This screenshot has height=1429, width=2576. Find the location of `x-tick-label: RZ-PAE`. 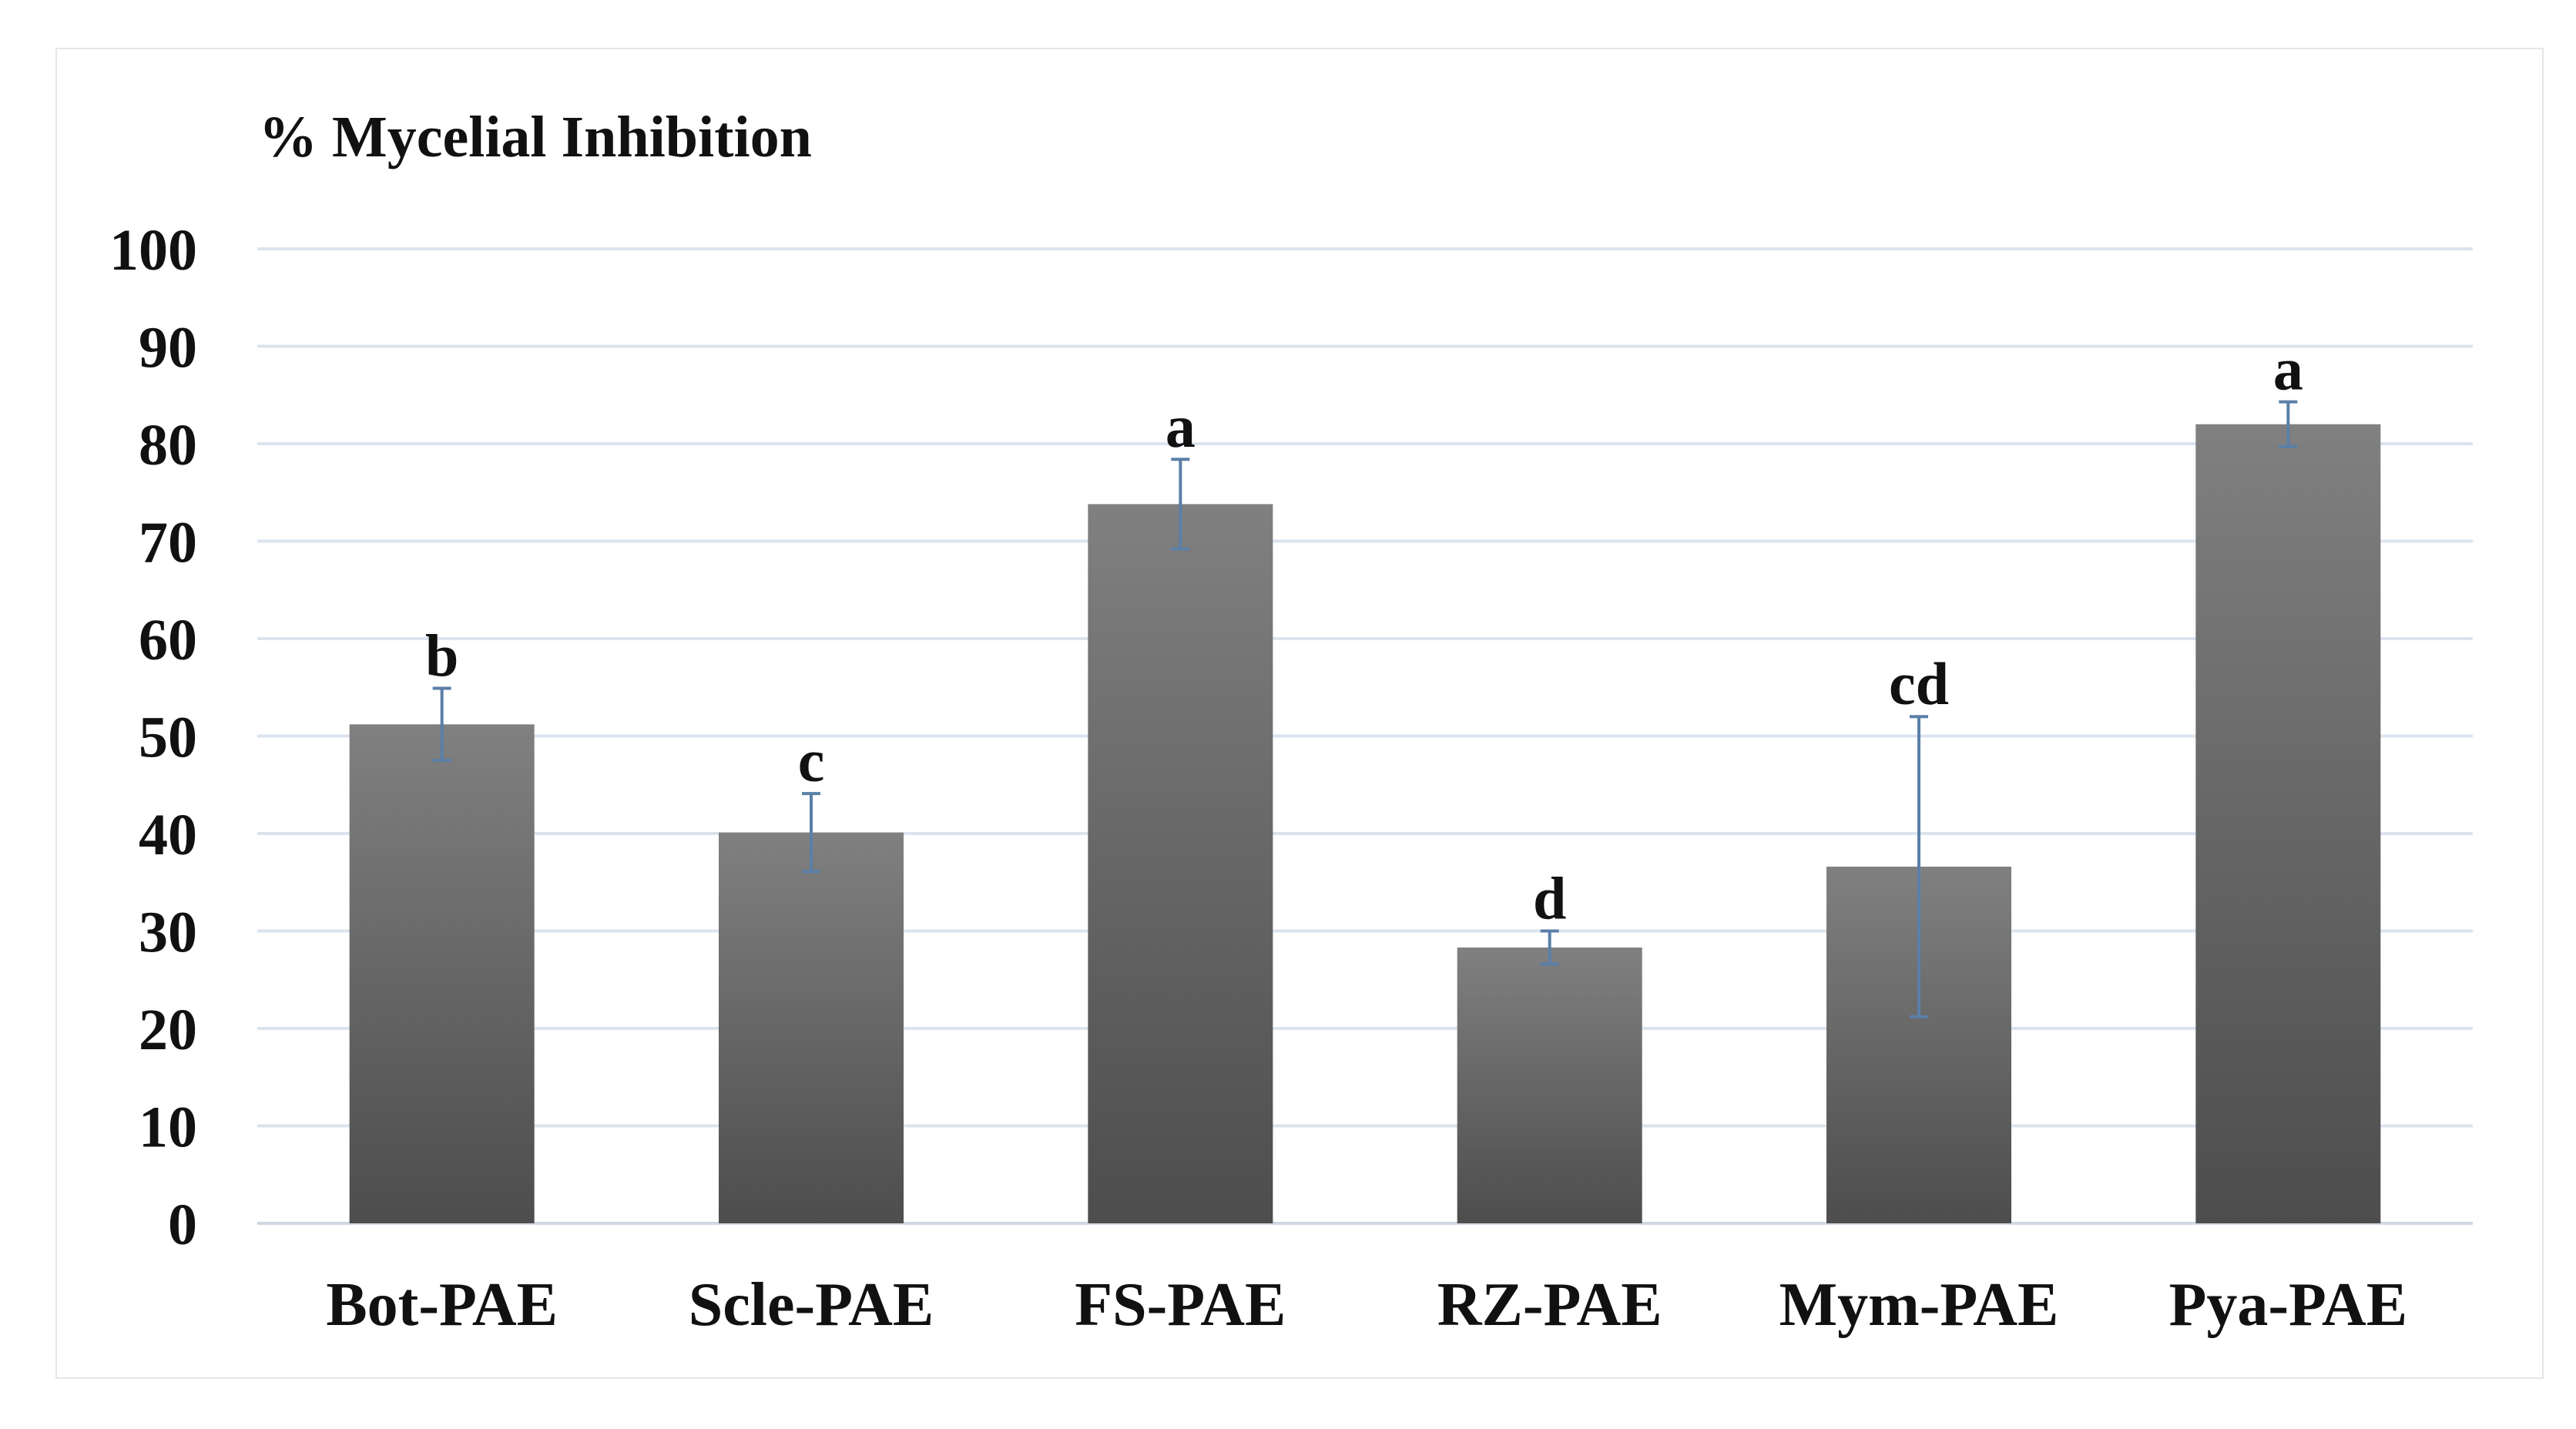

x-tick-label: RZ-PAE is located at coordinates (1549, 1305).